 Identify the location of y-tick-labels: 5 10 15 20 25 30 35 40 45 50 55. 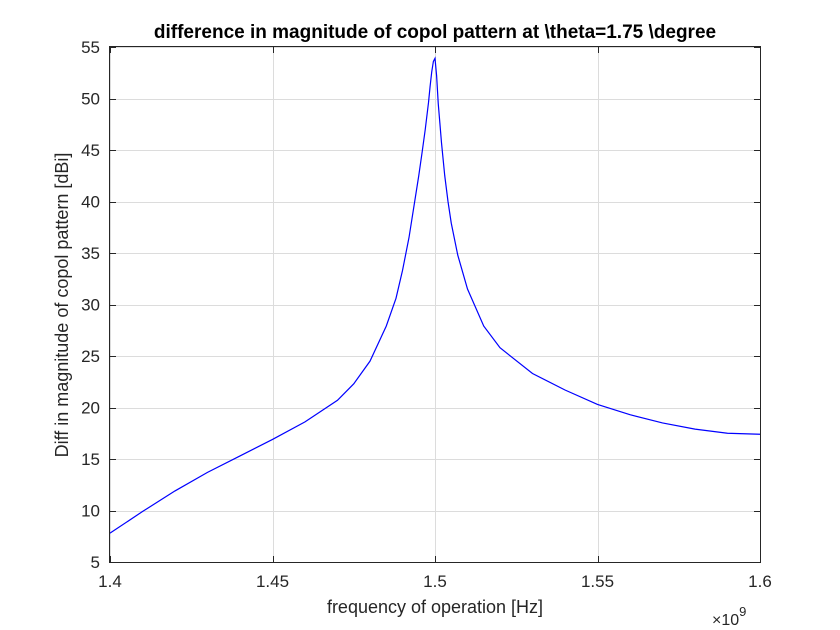
(90, 305).